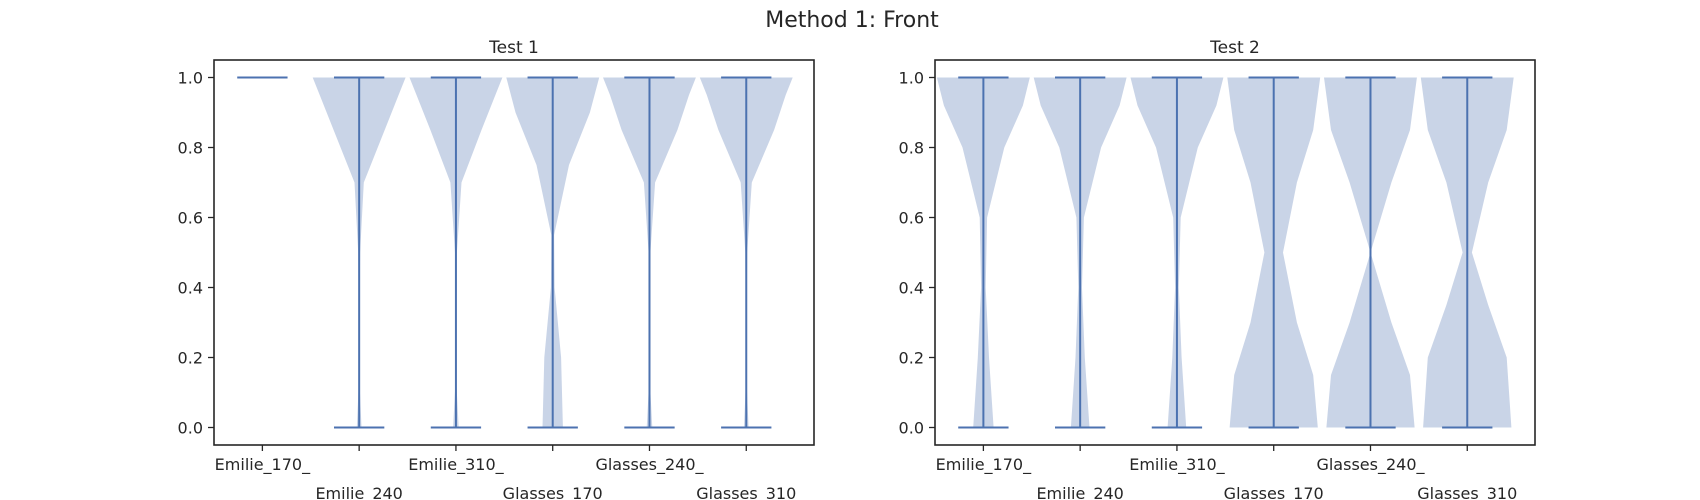 The image size is (1700, 500). Describe the element at coordinates (1234, 48) in the screenshot. I see `panel-title: Test 2` at that location.